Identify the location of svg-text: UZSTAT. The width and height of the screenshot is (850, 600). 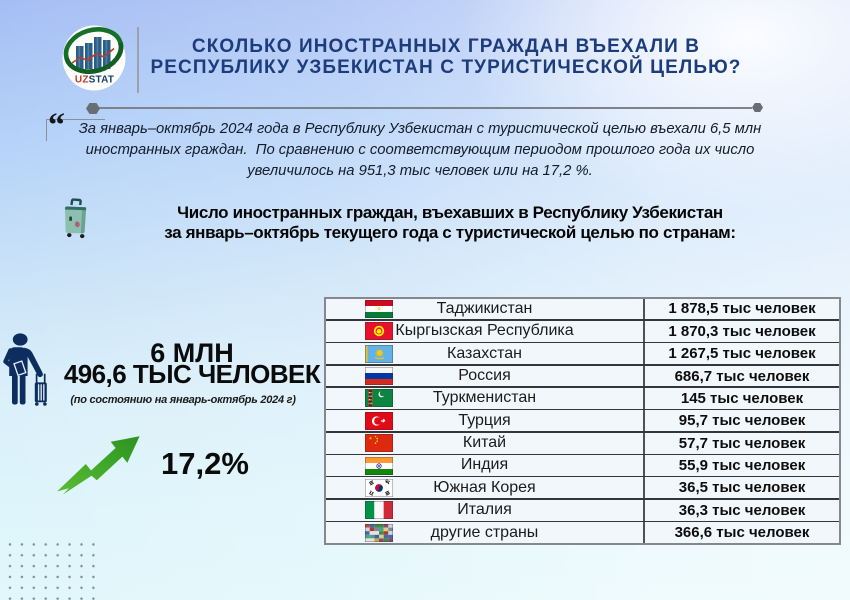
(94, 80).